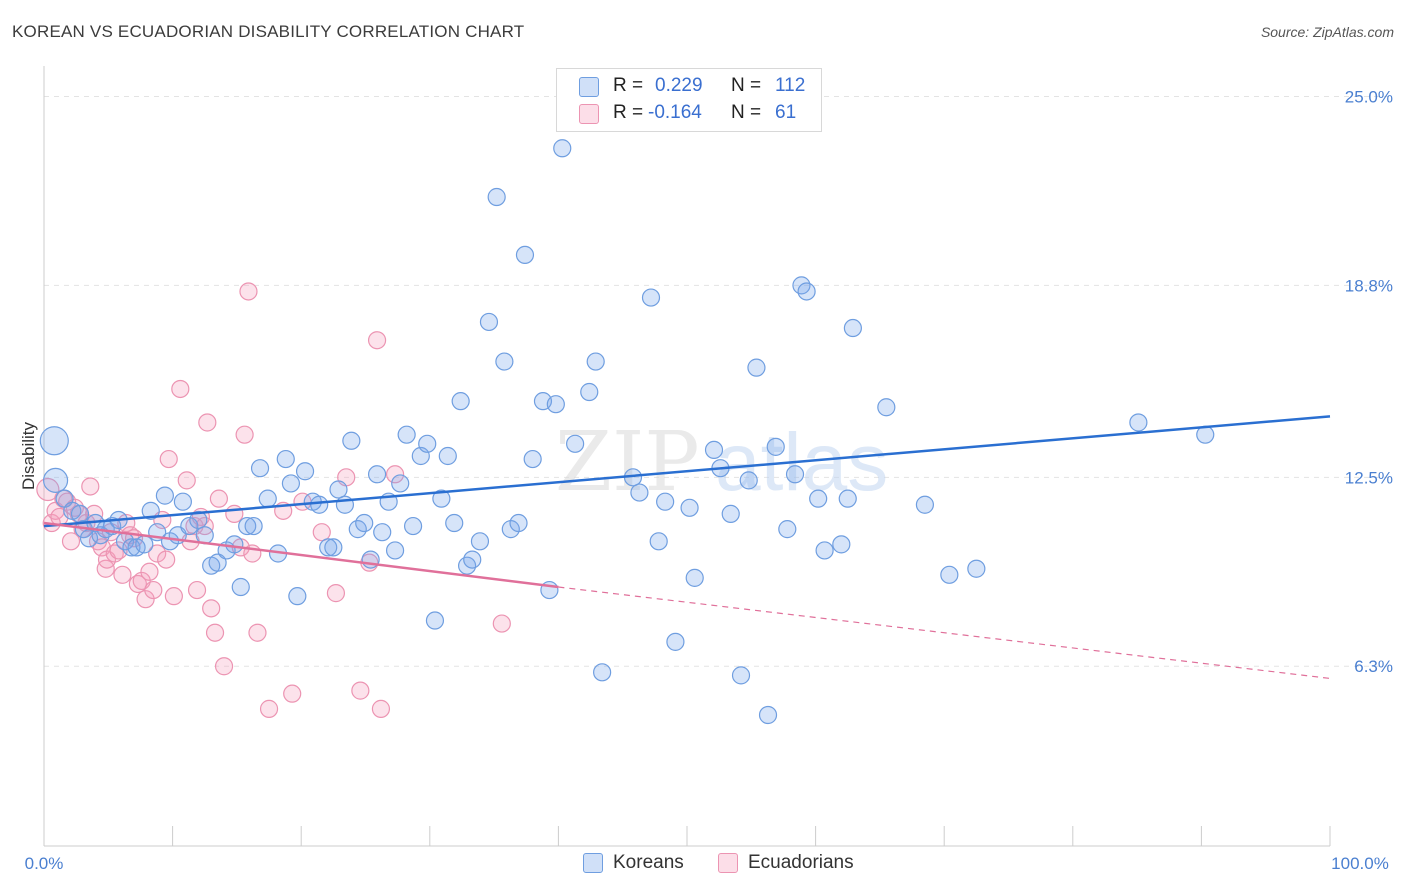 Image resolution: width=1406 pixels, height=892 pixels. What do you see at coordinates (589, 114) in the screenshot?
I see `ecuador-swatch` at bounding box center [589, 114].